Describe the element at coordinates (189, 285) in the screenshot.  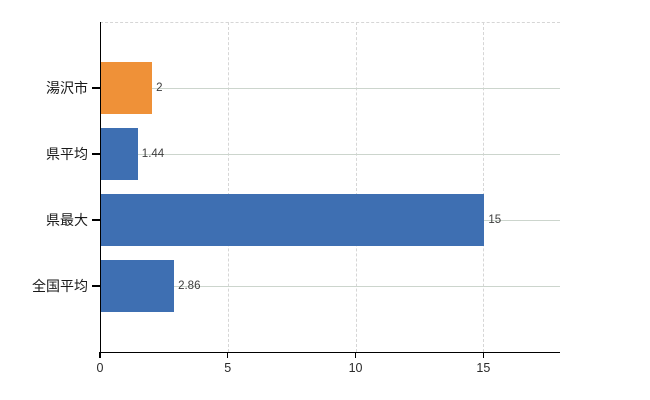
I see `value-label: 2.86` at that location.